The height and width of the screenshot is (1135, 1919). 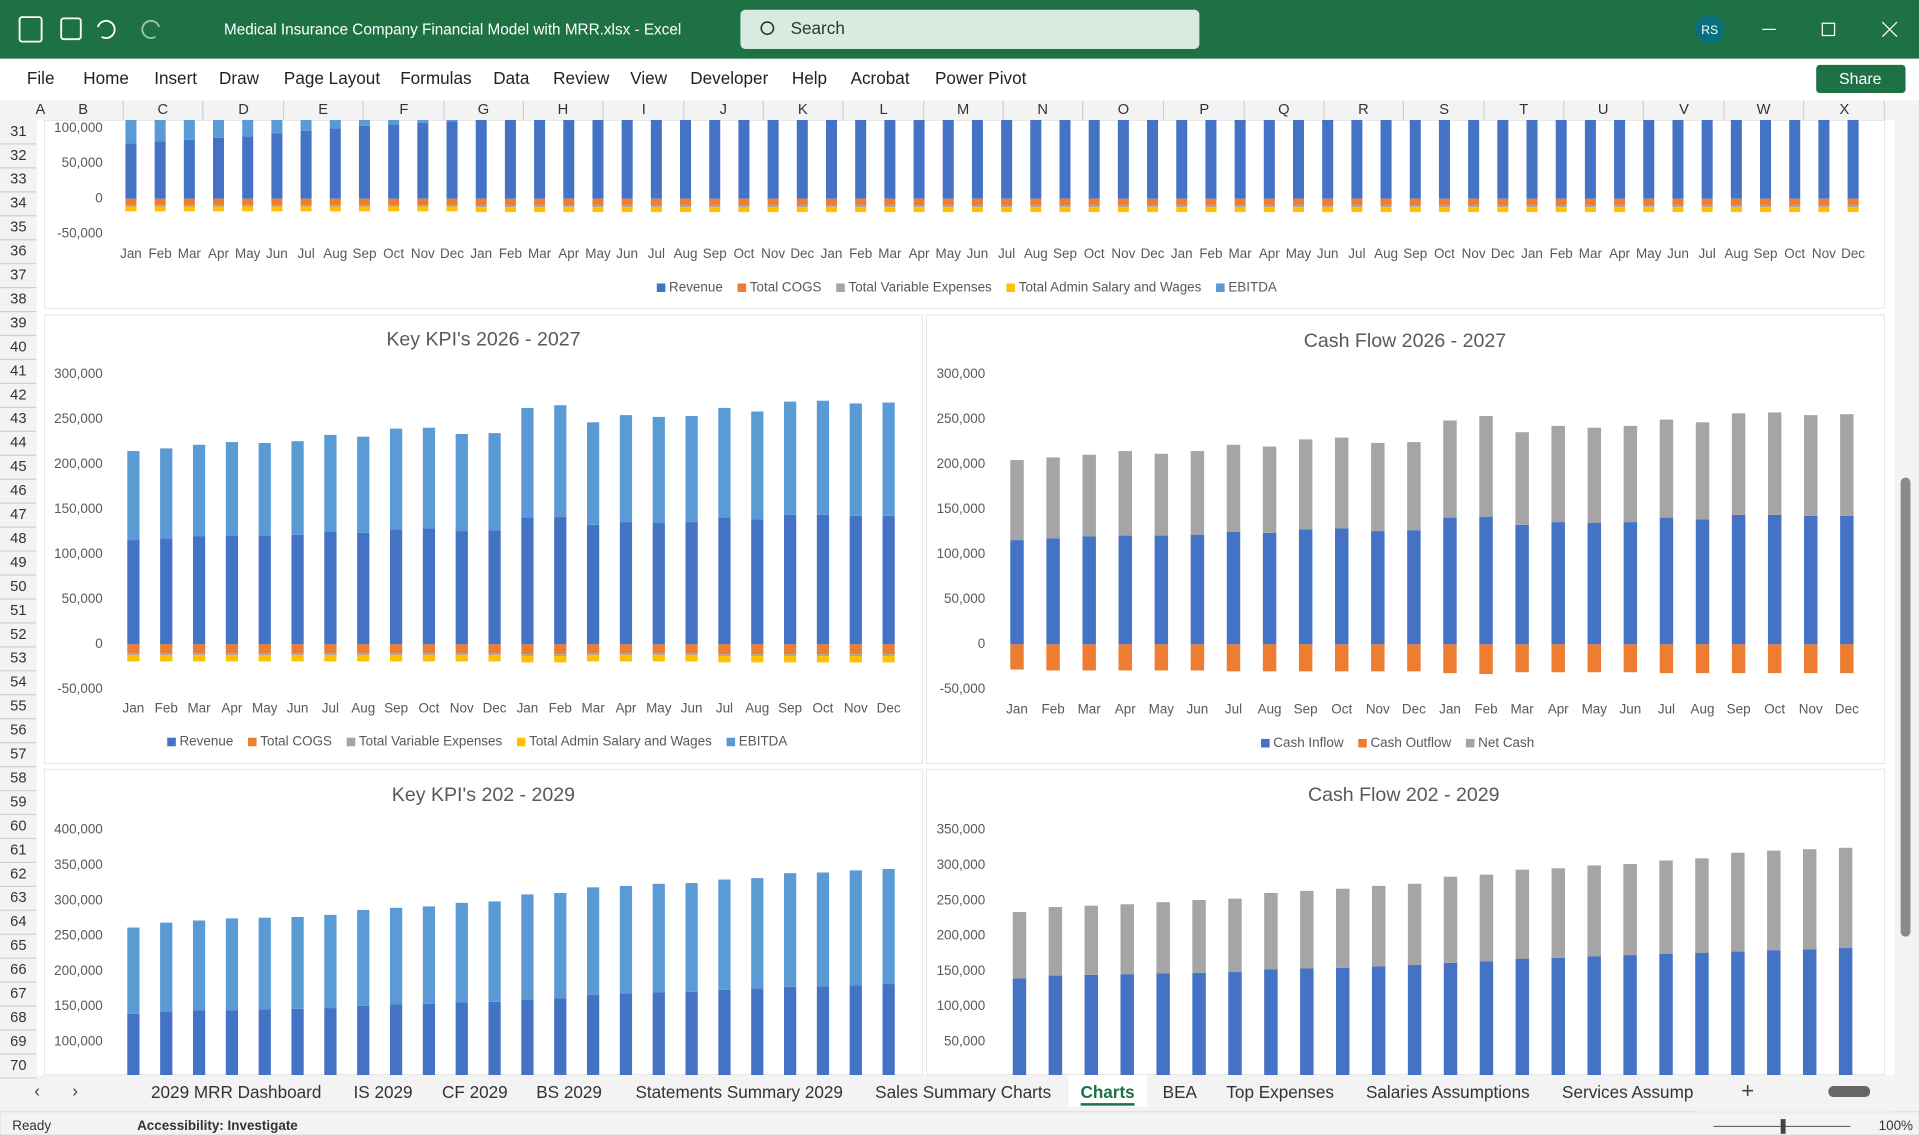 I want to click on row-header: 67, so click(x=18, y=994).